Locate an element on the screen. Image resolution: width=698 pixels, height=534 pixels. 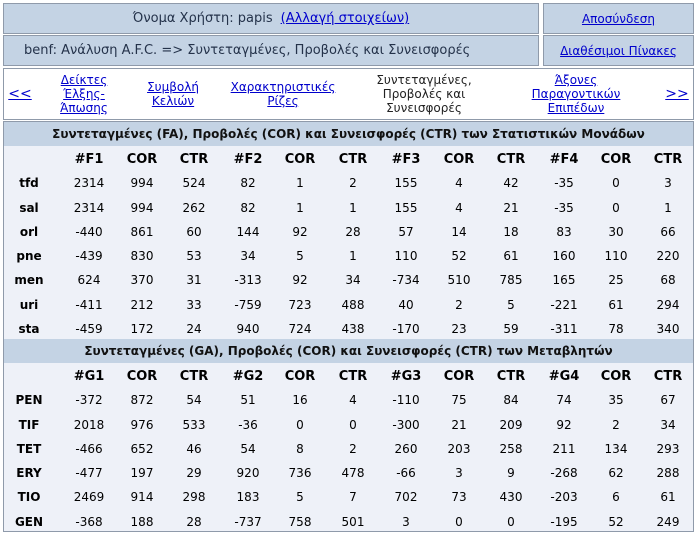
ga-table-row: TIO 2469 914 298 183 5 7 702 73 430 -203 6 61 is located at coordinates (348, 497).